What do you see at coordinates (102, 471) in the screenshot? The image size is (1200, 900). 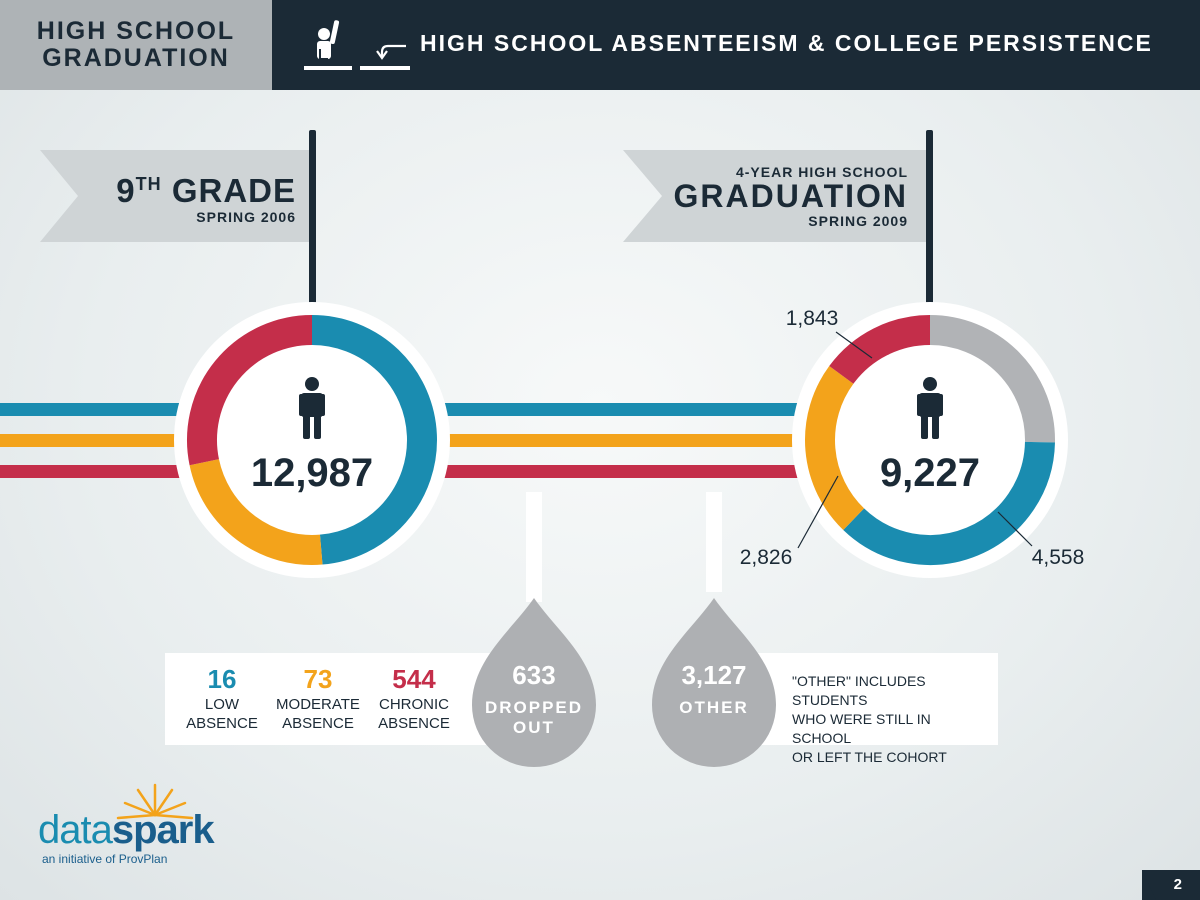 I see `stripe-chr-left` at bounding box center [102, 471].